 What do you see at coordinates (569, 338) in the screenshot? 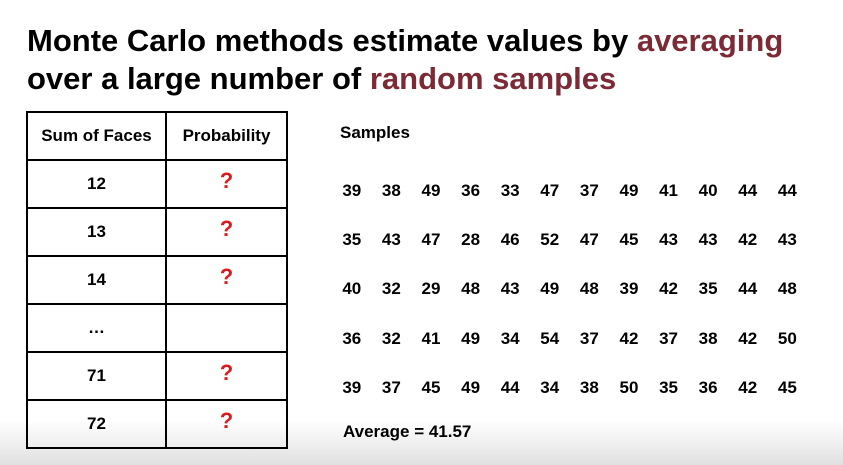
I see `sample-row: 36 32 41 49 34 54 37 42 37 38 42 50` at bounding box center [569, 338].